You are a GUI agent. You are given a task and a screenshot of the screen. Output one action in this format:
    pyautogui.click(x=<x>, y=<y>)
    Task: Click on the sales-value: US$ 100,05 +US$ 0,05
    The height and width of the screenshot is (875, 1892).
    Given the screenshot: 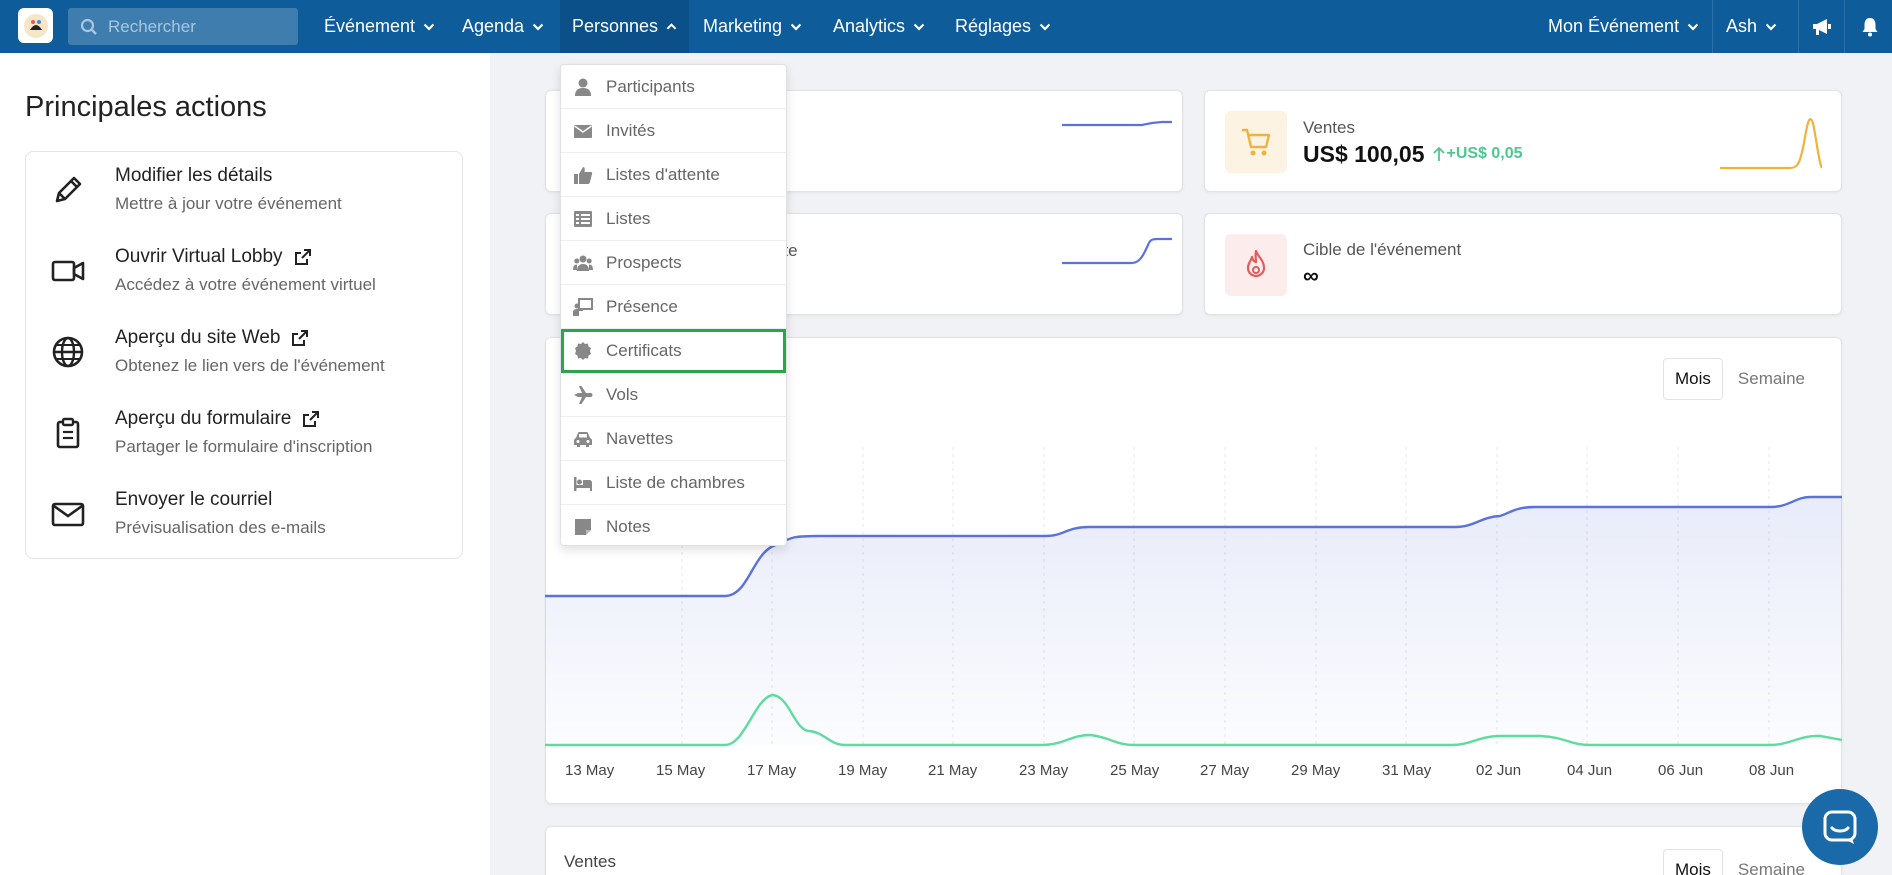 What is the action you would take?
    pyautogui.click(x=1413, y=154)
    